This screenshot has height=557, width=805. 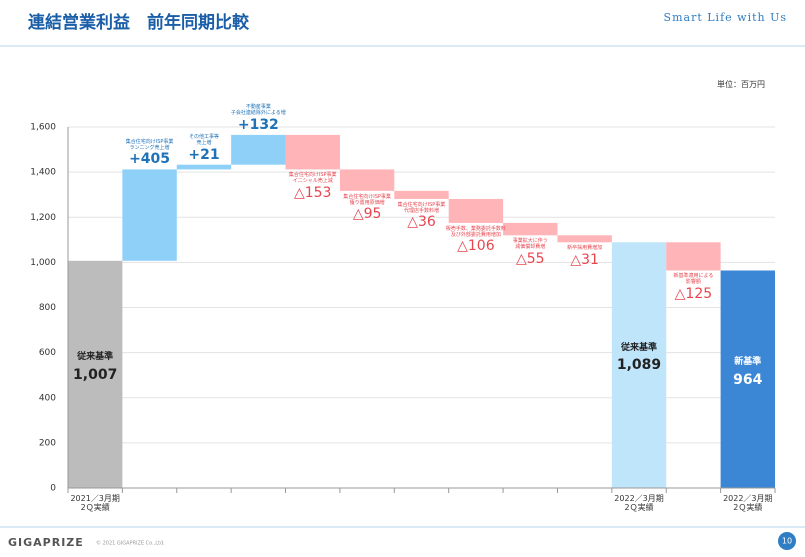 What do you see at coordinates (130, 543) in the screenshot?
I see `copyright: © 2021 GIGAPRIZE Co.,Ltd.` at bounding box center [130, 543].